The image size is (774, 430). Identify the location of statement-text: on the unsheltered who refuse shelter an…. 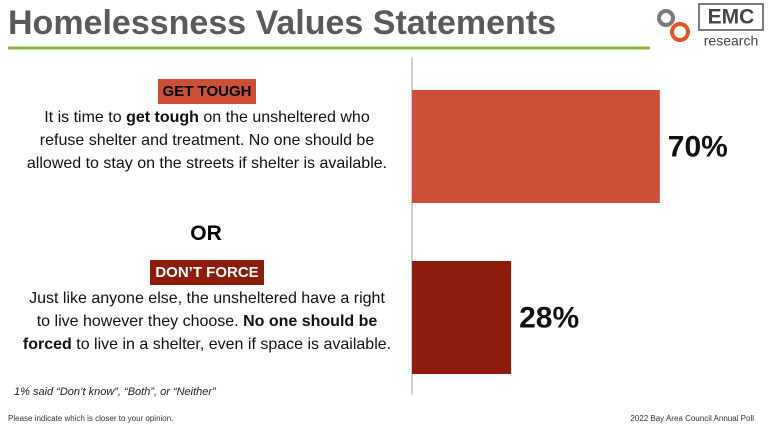
(207, 140).